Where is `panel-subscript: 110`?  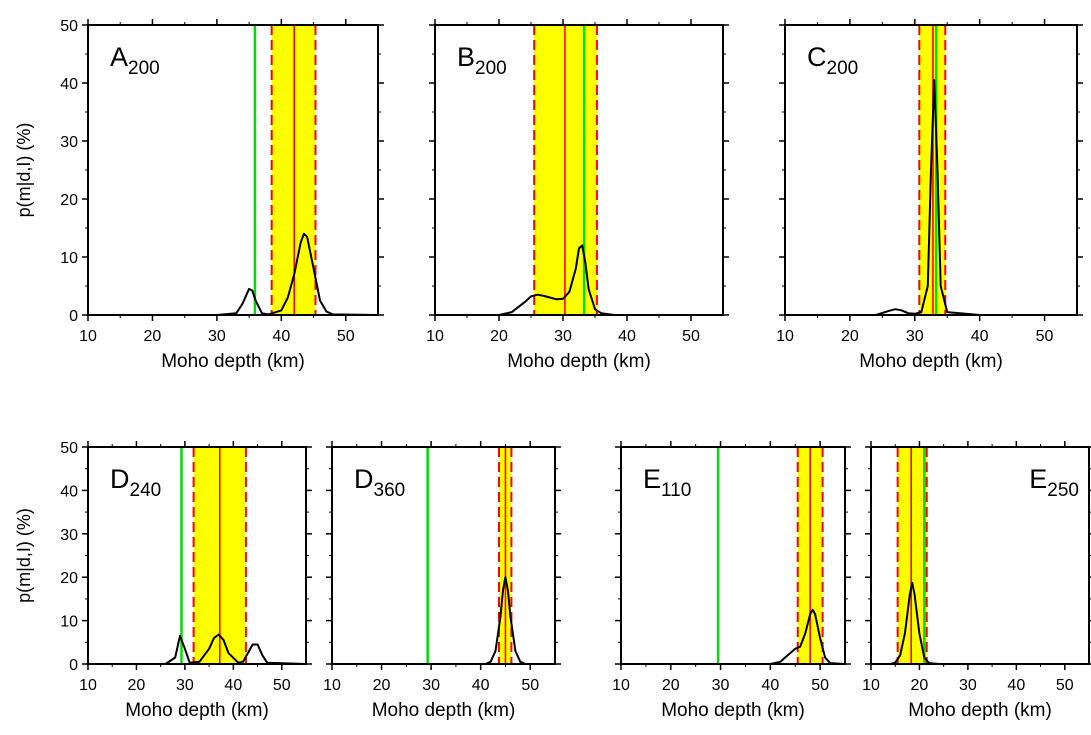 panel-subscript: 110 is located at coordinates (676, 490).